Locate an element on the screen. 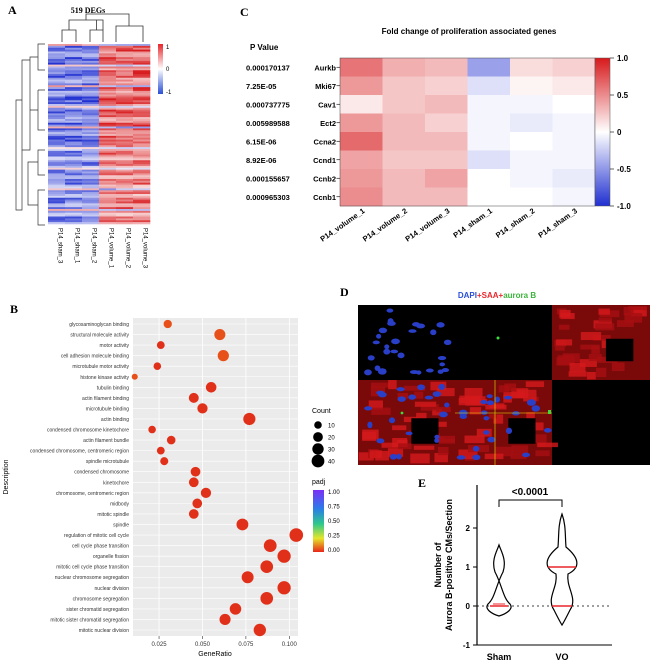 This screenshot has height=664, width=650. colorbar-tick-label: -1.0 is located at coordinates (624, 206).